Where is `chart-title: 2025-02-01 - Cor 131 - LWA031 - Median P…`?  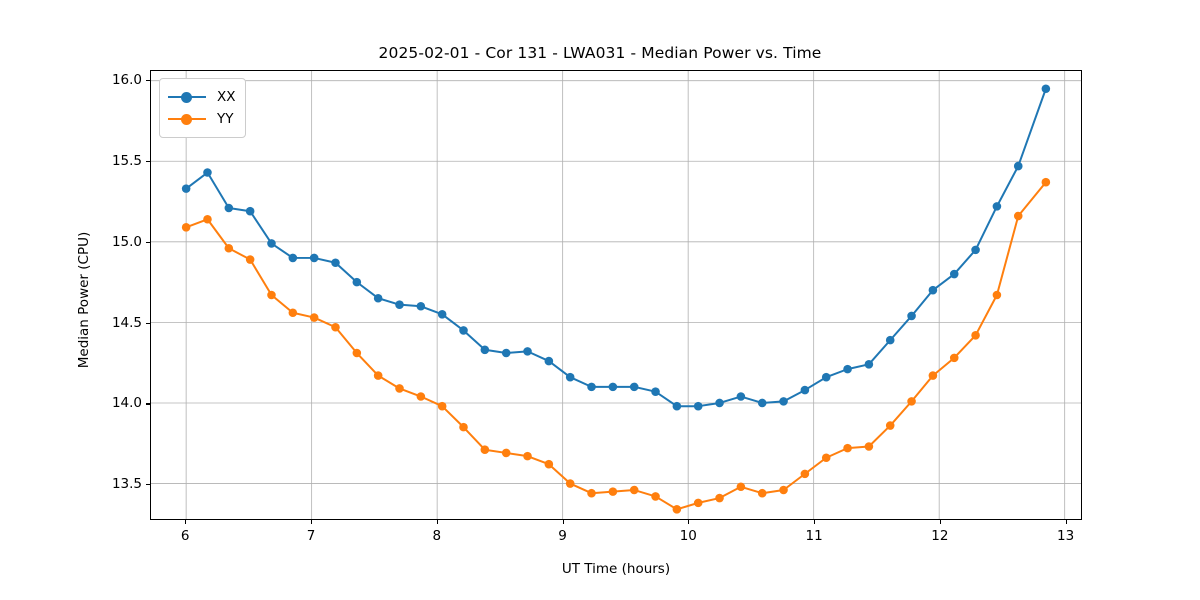 chart-title: 2025-02-01 - Cor 131 - LWA031 - Median P… is located at coordinates (600, 53).